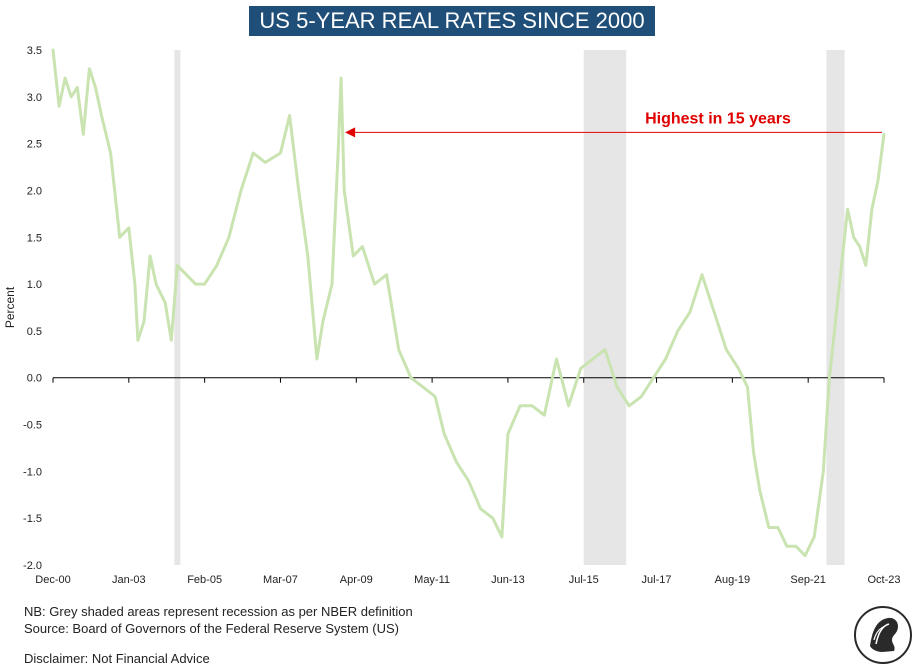 This screenshot has height=671, width=921. What do you see at coordinates (52, 580) in the screenshot?
I see `x-tick-label: Dec-00` at bounding box center [52, 580].